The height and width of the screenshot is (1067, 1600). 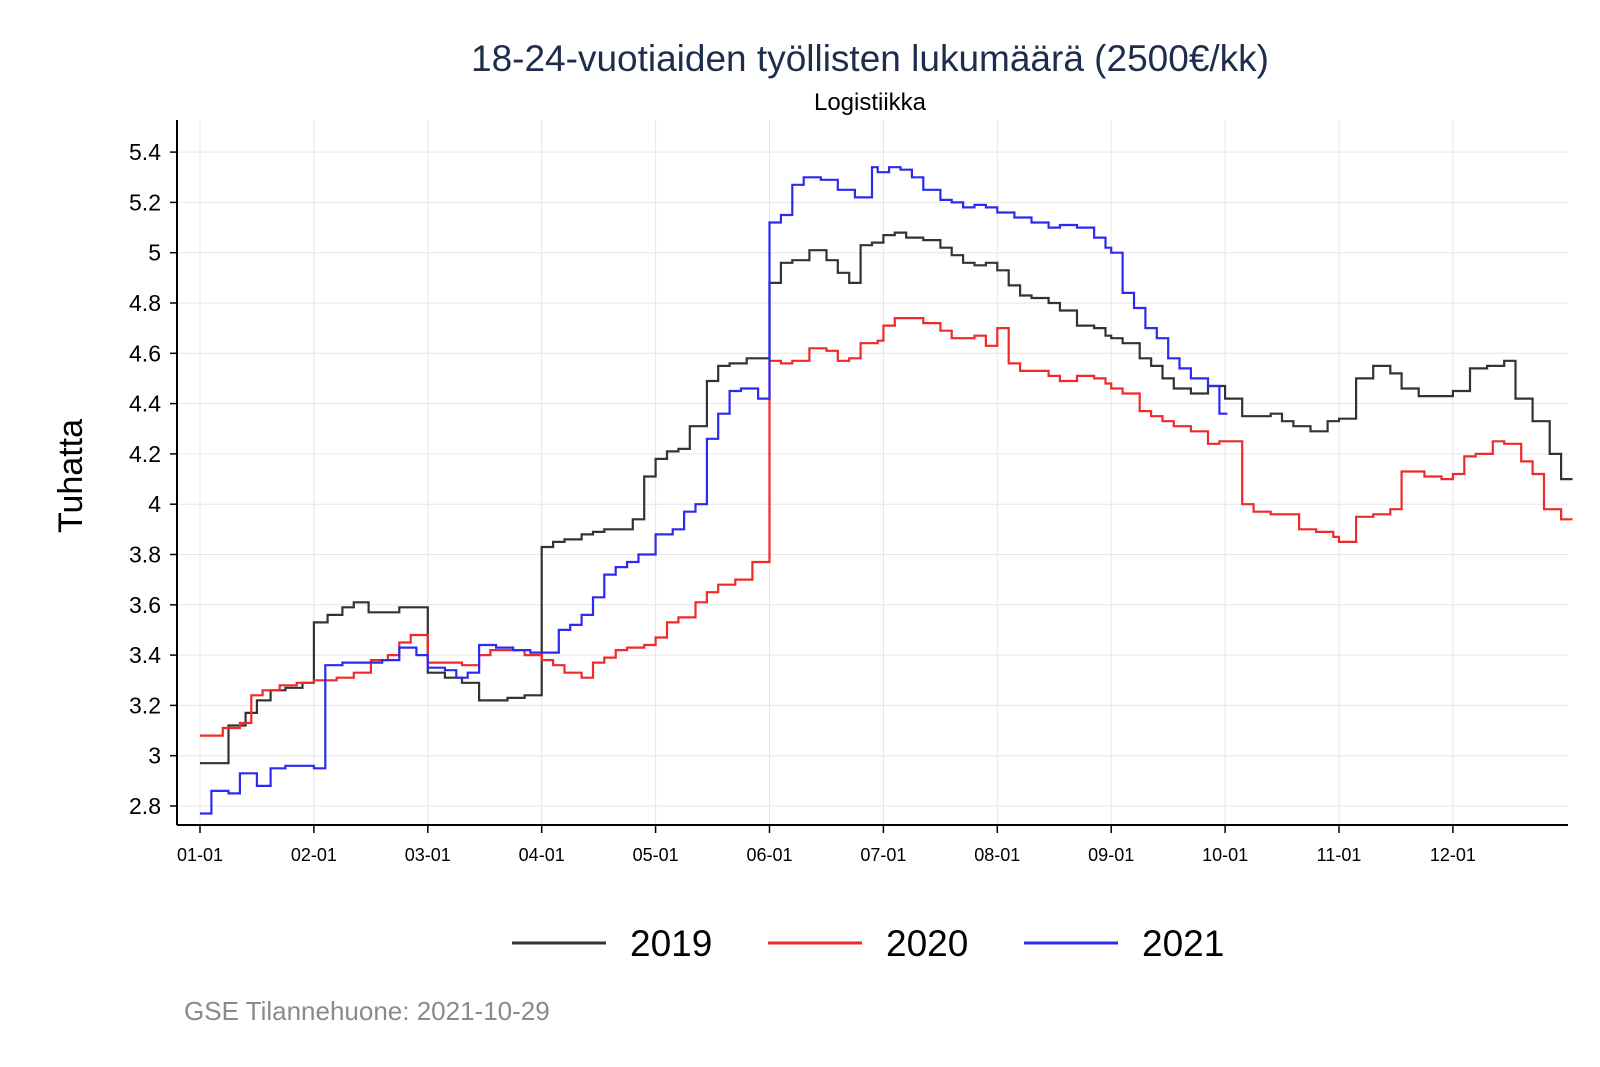 I want to click on legend-item-2020: 2020, so click(x=868, y=943).